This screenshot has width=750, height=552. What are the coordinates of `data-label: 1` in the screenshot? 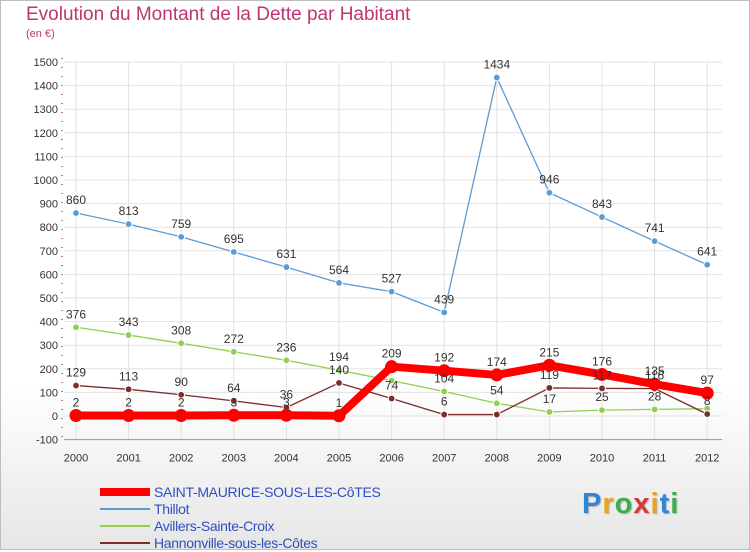 It's located at (339, 403).